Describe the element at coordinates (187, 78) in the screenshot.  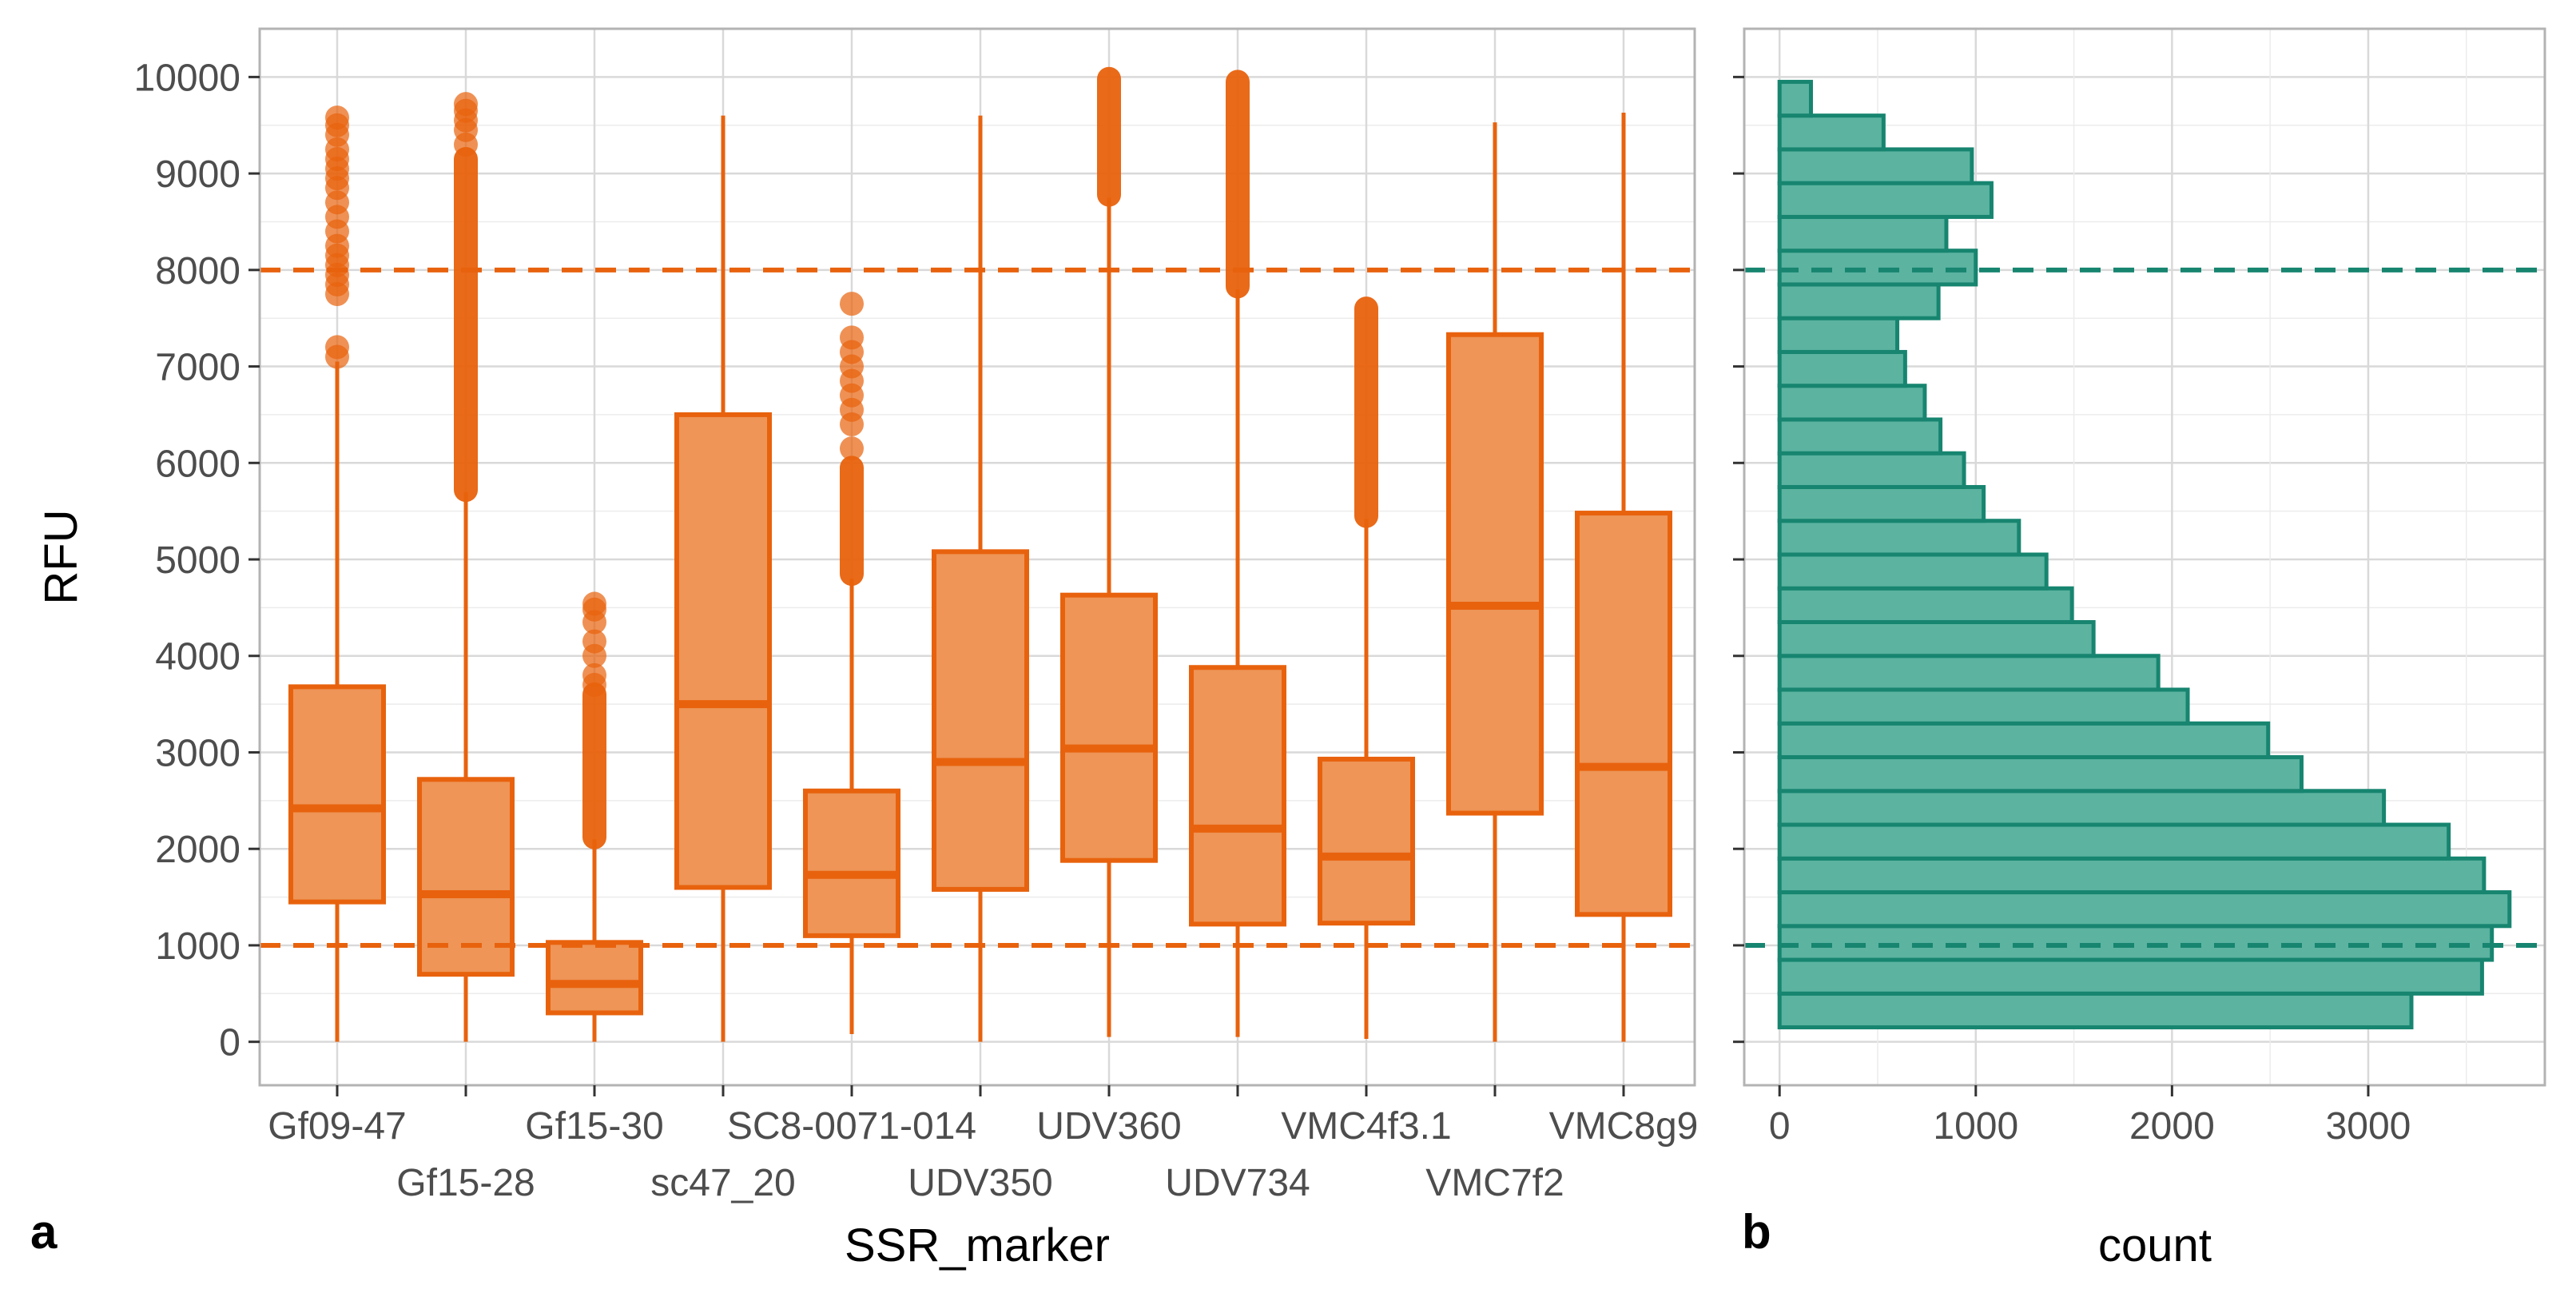
I see `y-tick-label: 10000` at that location.